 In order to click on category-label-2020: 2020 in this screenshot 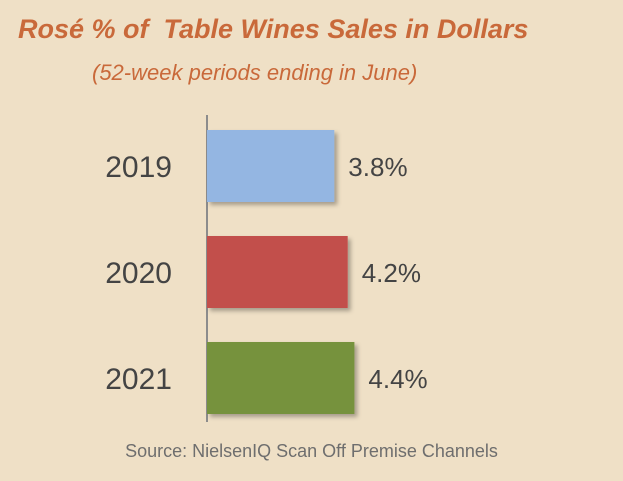, I will do `click(138, 273)`.